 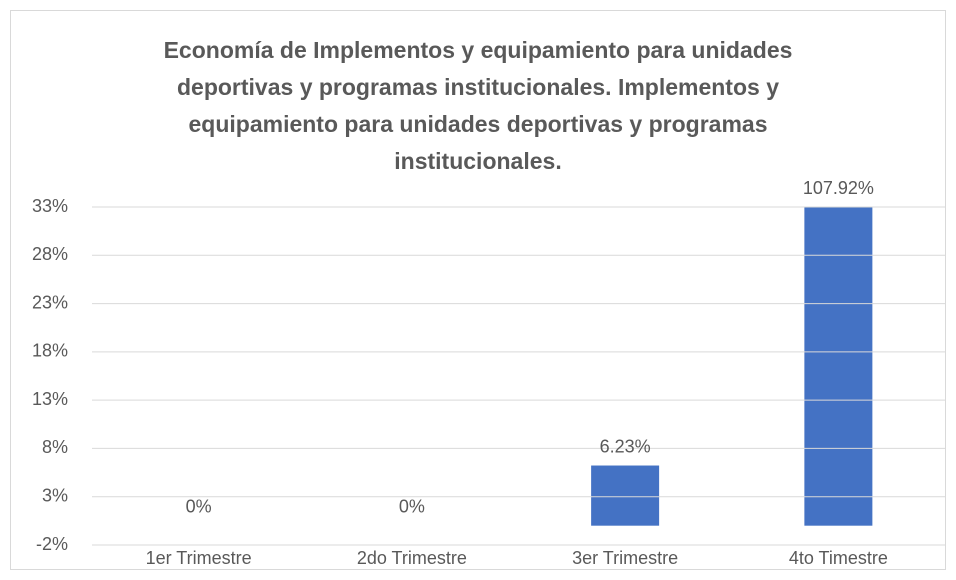 I want to click on y-tick-label: 3%, so click(x=55, y=495).